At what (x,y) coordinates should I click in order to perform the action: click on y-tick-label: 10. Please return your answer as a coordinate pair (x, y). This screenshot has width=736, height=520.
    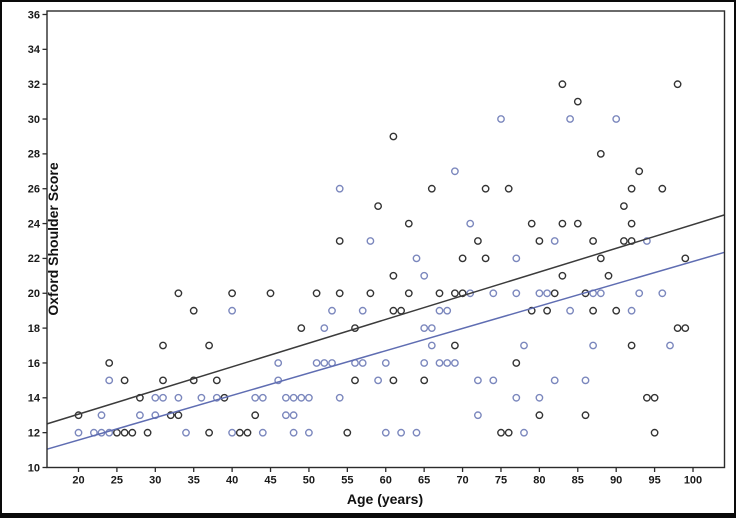
    Looking at the image, I should click on (34, 468).